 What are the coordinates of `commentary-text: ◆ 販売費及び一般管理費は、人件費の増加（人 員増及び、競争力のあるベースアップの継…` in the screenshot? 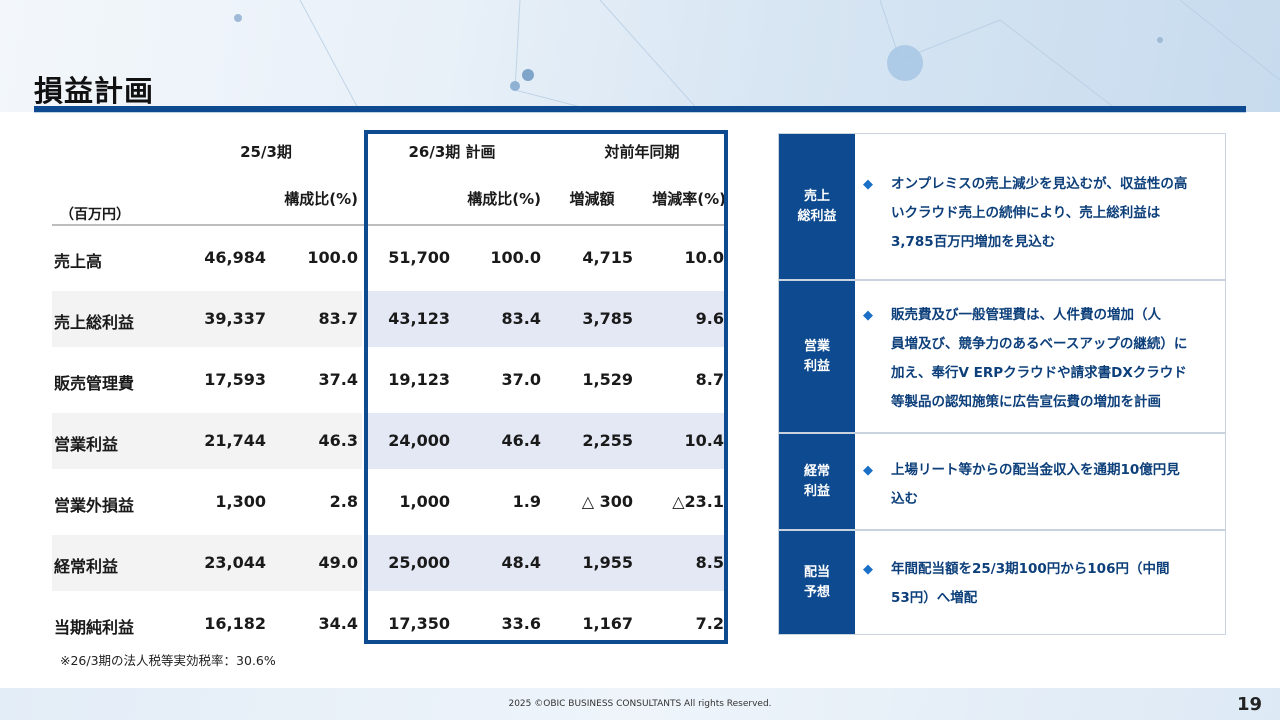 It's located at (1040, 359).